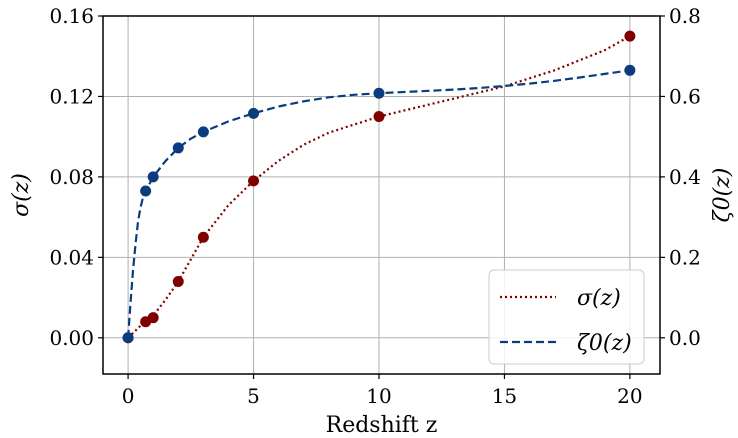 The image size is (738, 438). Describe the element at coordinates (722, 195) in the screenshot. I see `right-y-axis-label: ζ0(z)` at that location.